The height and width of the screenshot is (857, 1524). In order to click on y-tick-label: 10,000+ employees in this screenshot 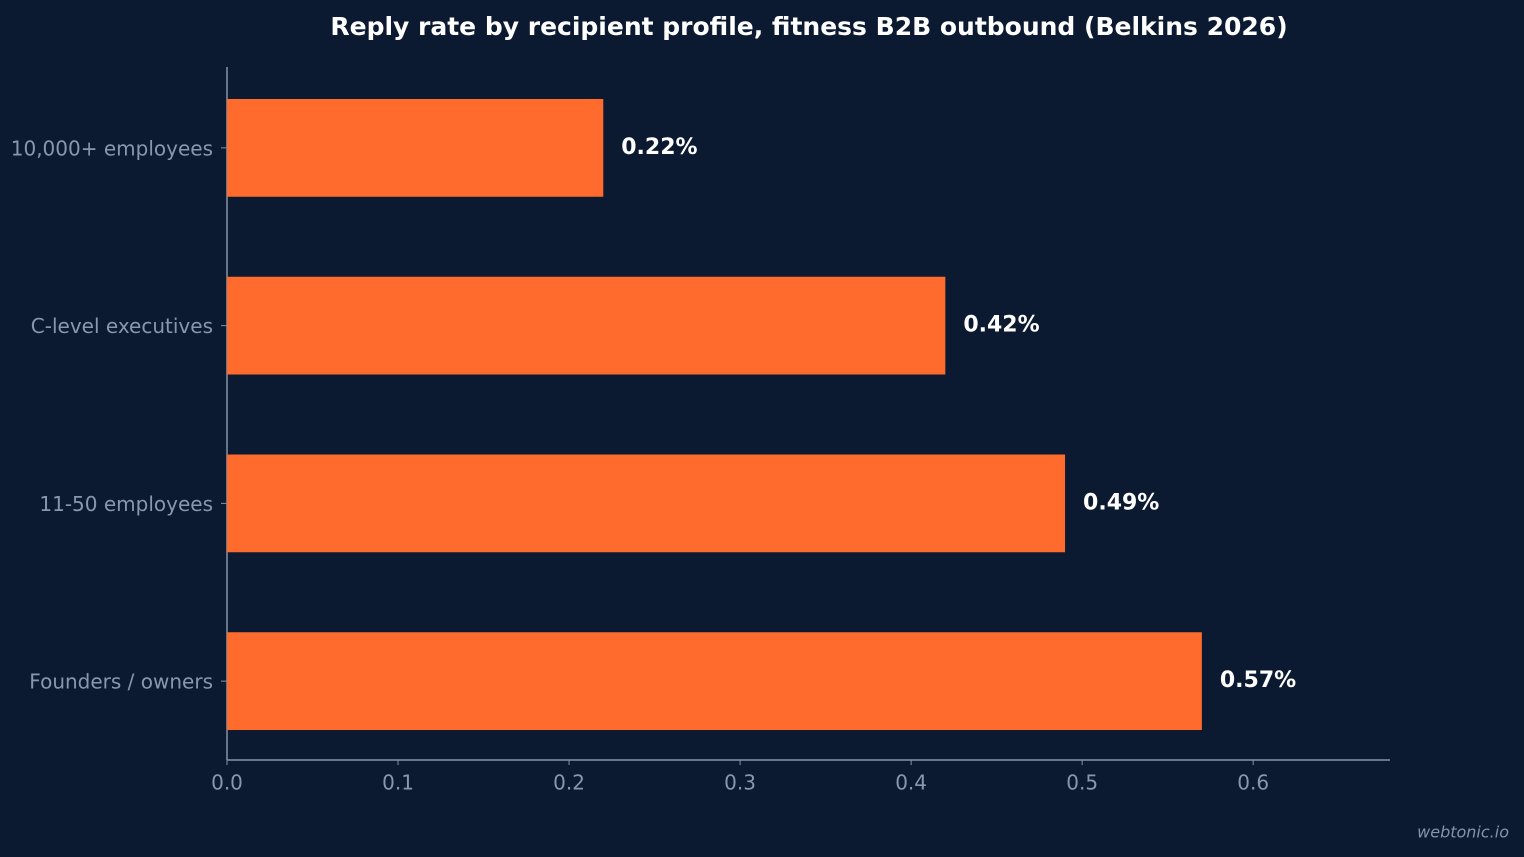, I will do `click(112, 148)`.